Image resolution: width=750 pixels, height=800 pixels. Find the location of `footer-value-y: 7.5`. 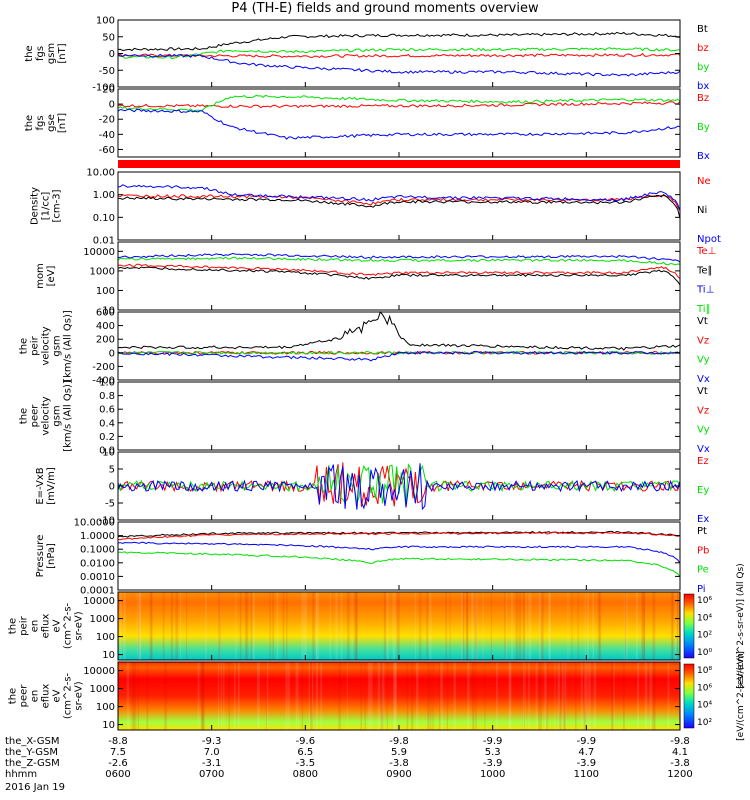

footer-value-y: 7.5 is located at coordinates (118, 752).